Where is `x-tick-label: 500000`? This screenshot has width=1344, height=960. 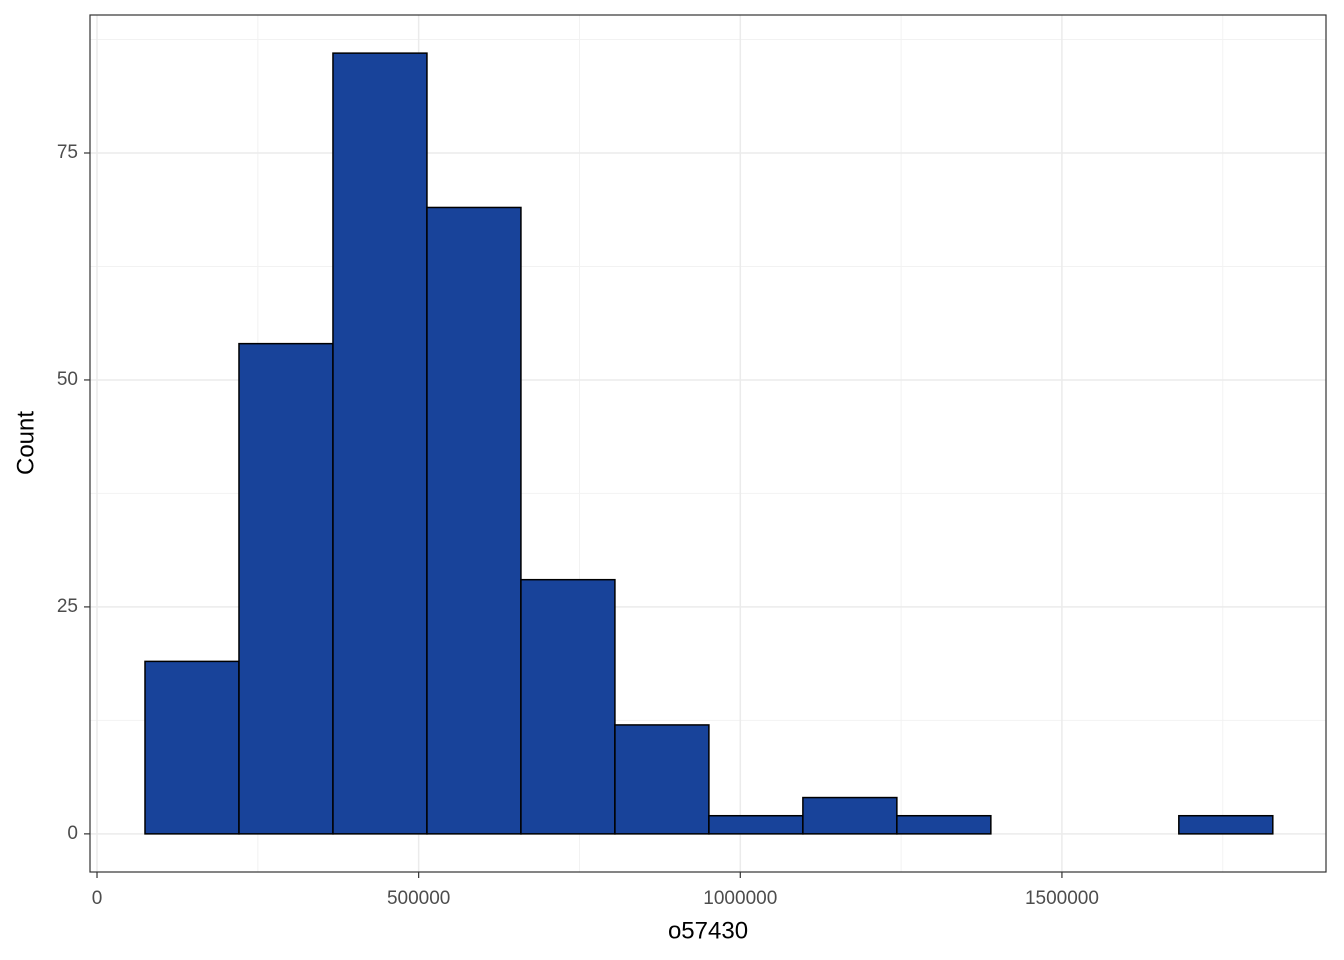
x-tick-label: 500000 is located at coordinates (418, 898).